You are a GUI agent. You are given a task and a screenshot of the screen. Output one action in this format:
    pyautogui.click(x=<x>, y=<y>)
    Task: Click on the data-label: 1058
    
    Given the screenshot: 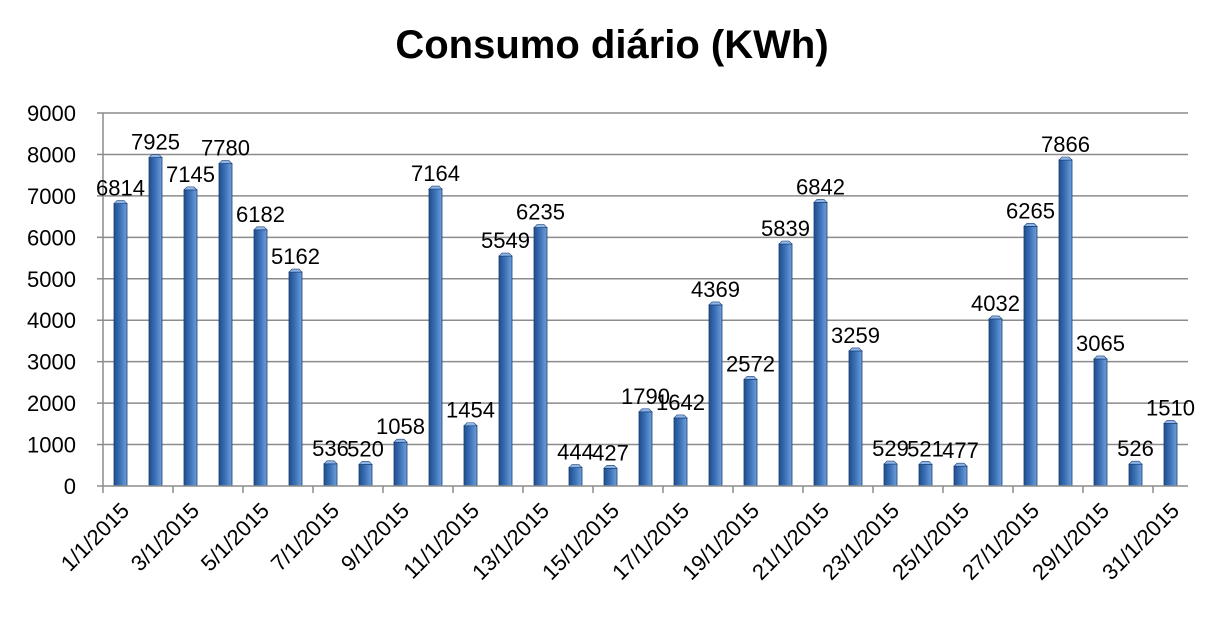 What is the action you would take?
    pyautogui.click(x=400, y=426)
    